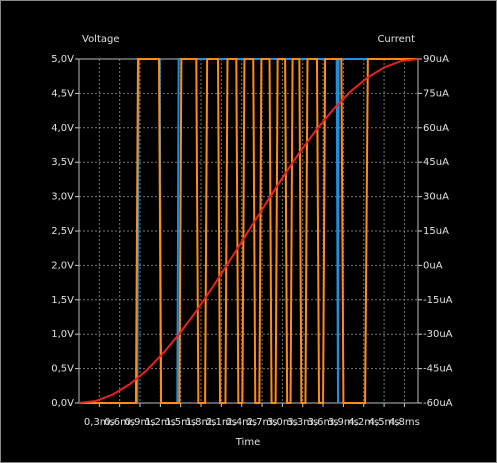  Describe the element at coordinates (241, 422) in the screenshot. I see `x-tick-label: 2,4ms` at that location.